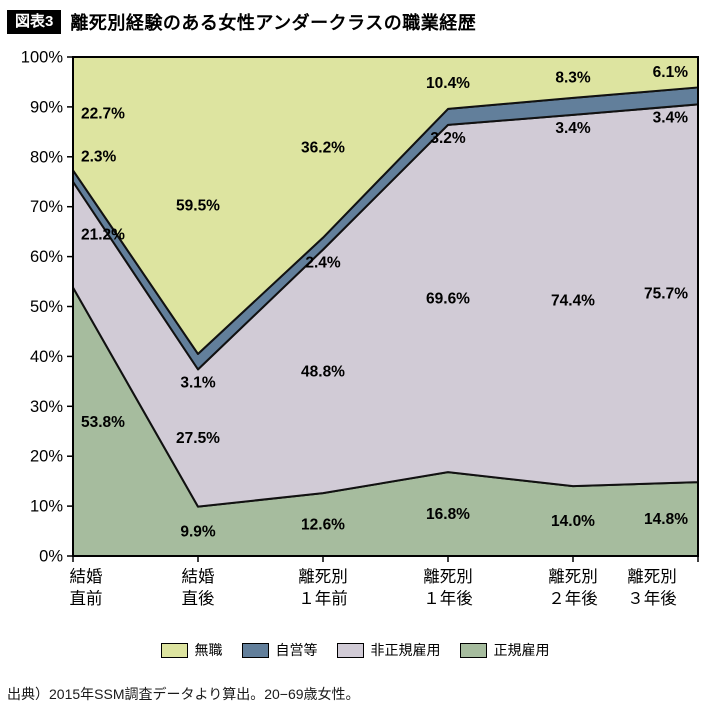  What do you see at coordinates (666, 293) in the screenshot?
I see `data-label: 75.7%` at bounding box center [666, 293].